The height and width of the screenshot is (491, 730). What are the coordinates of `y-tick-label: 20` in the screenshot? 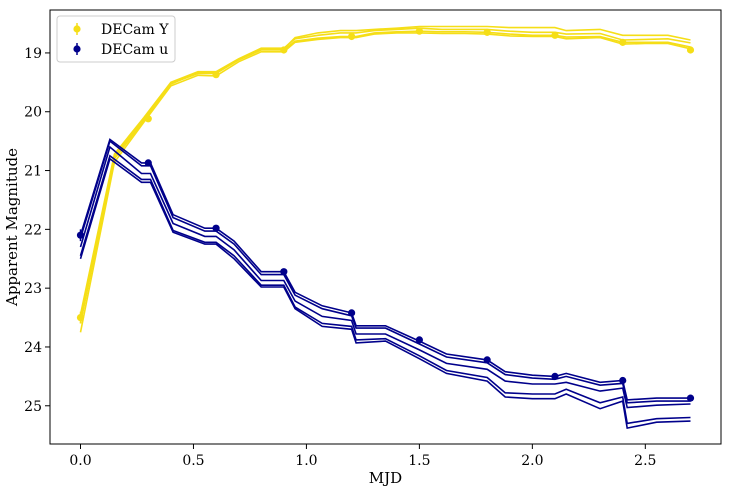 It's located at (33, 113).